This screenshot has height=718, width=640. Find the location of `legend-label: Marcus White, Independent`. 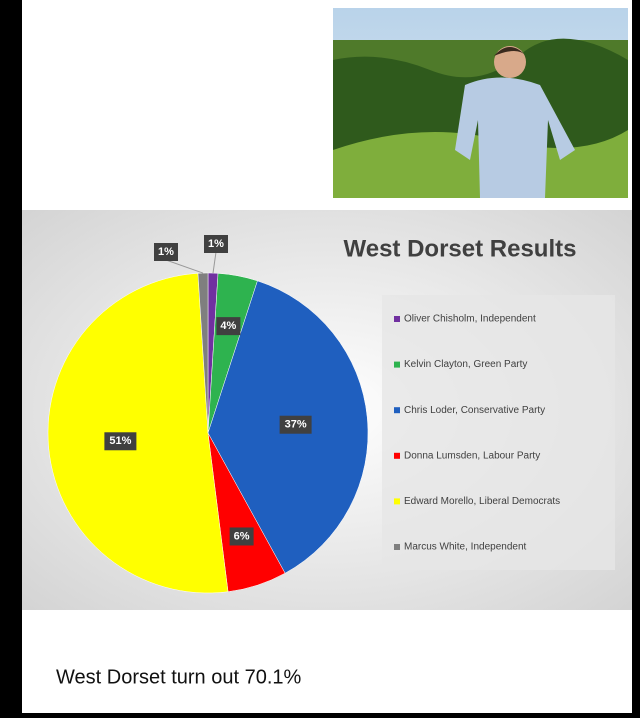

legend-label: Marcus White, Independent is located at coordinates (465, 547).